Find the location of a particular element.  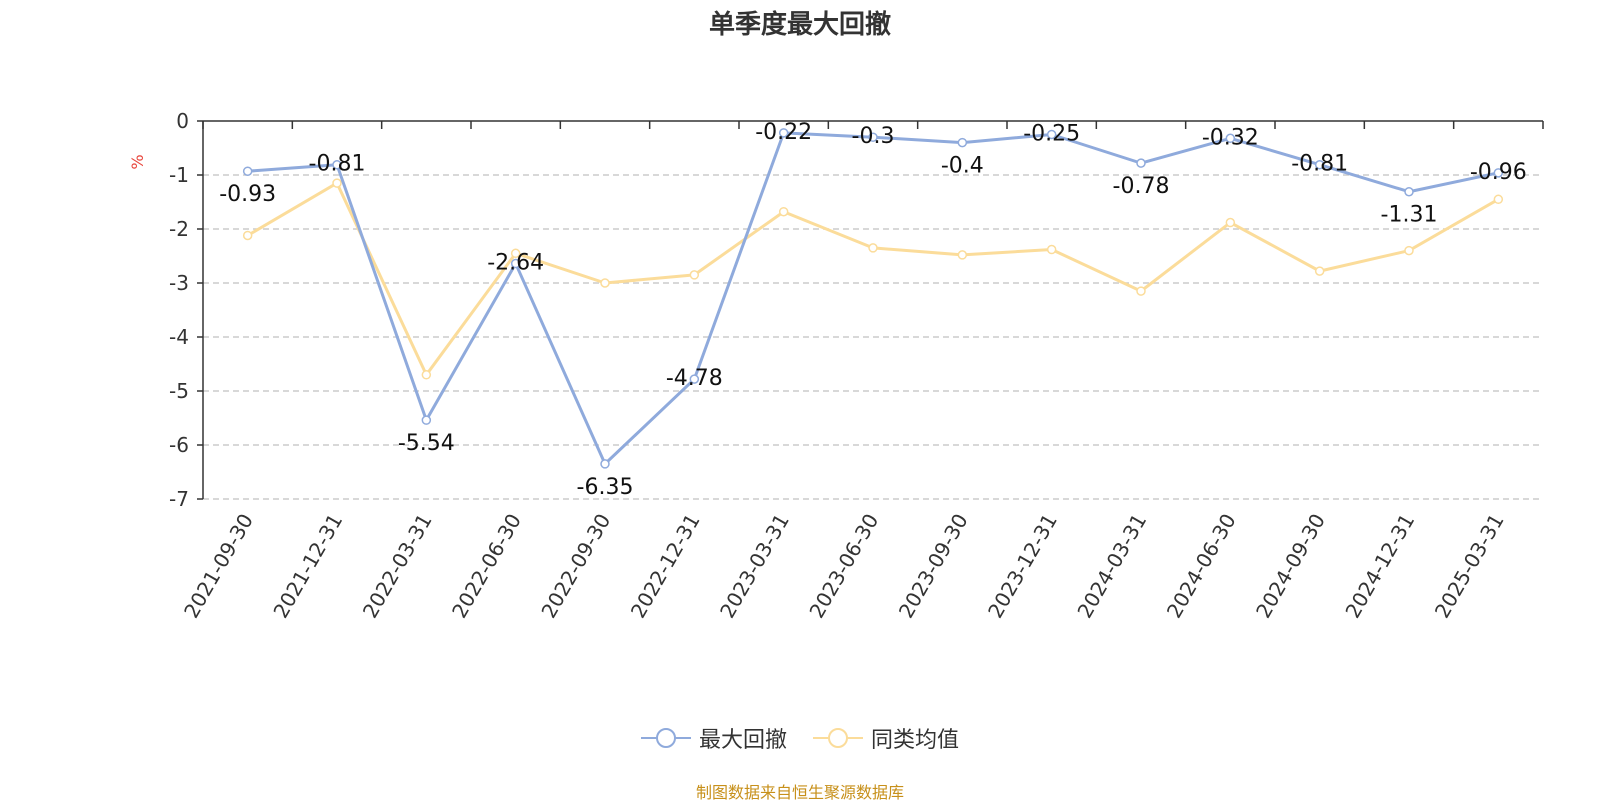

legend-marker-peer-average-icon is located at coordinates (838, 738).